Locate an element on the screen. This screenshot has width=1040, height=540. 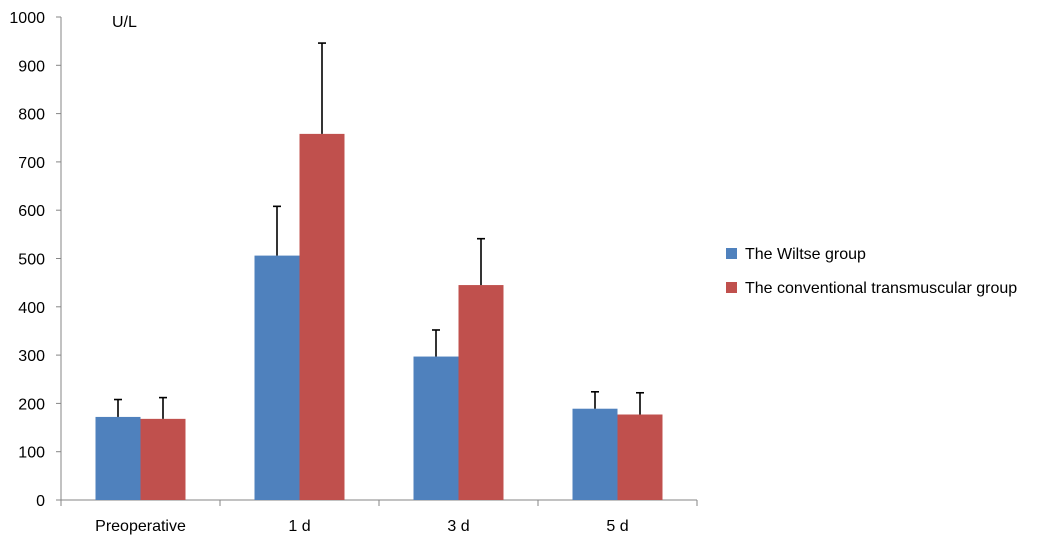
y-axis-unit-label: U/L is located at coordinates (124, 22).